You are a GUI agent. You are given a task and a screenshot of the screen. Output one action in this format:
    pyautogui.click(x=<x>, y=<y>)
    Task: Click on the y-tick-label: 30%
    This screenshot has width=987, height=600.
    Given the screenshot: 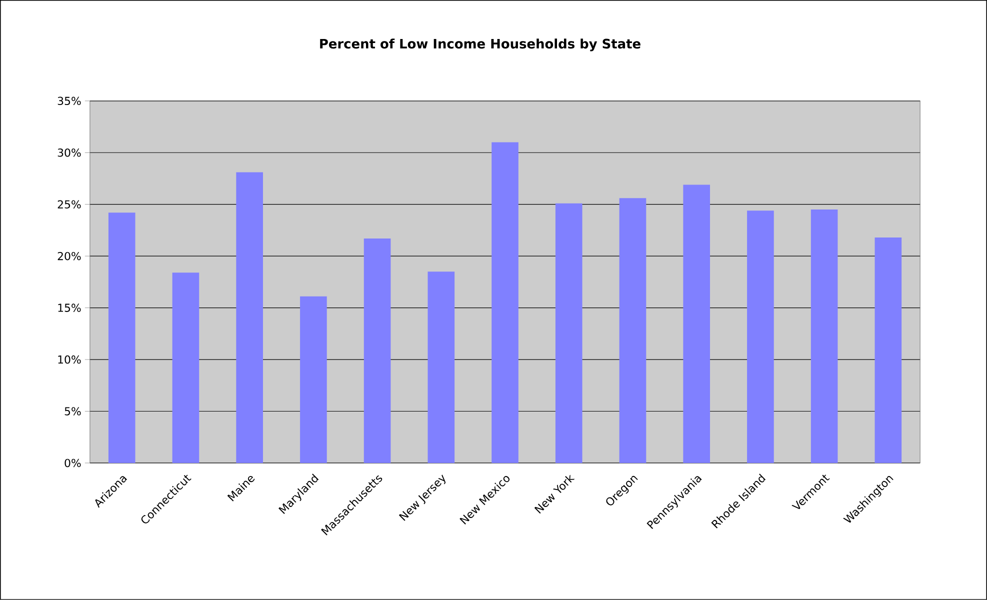 What is the action you would take?
    pyautogui.click(x=69, y=152)
    